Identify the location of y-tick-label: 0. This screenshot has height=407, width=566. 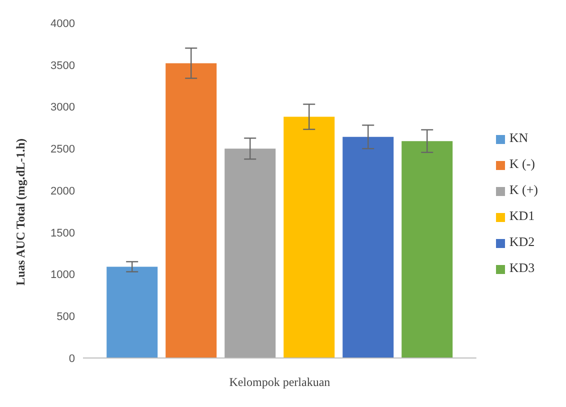
(71, 358).